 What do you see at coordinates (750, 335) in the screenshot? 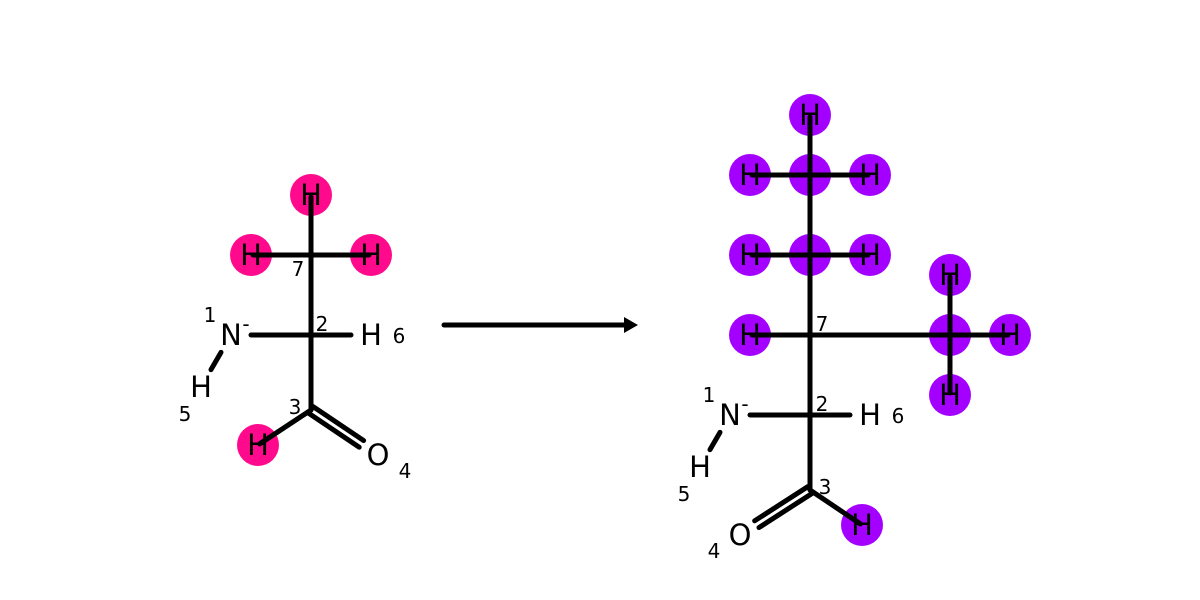
I see `atom-label-hc7_l: H` at bounding box center [750, 335].